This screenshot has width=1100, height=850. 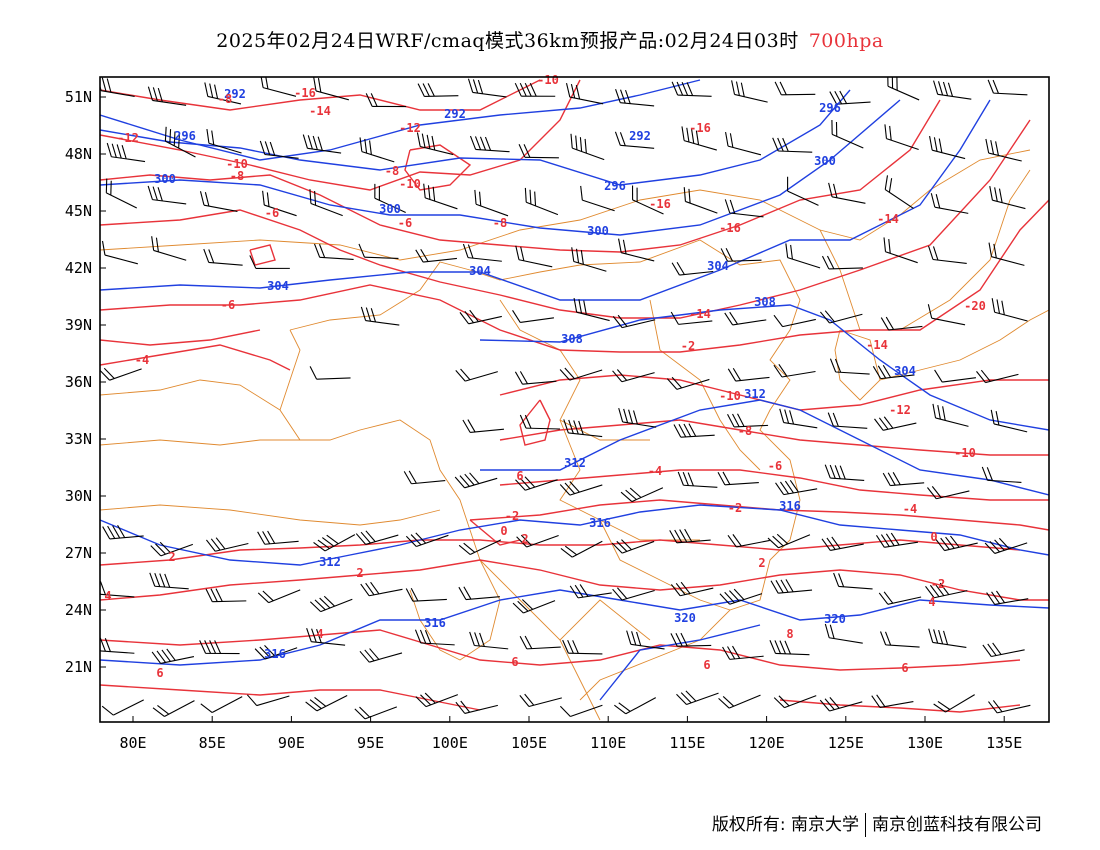 I want to click on y-axis: 51N 48N 45N 42N 39N 36N 33N 30N 27N 24N 21N, so click(x=85, y=382).